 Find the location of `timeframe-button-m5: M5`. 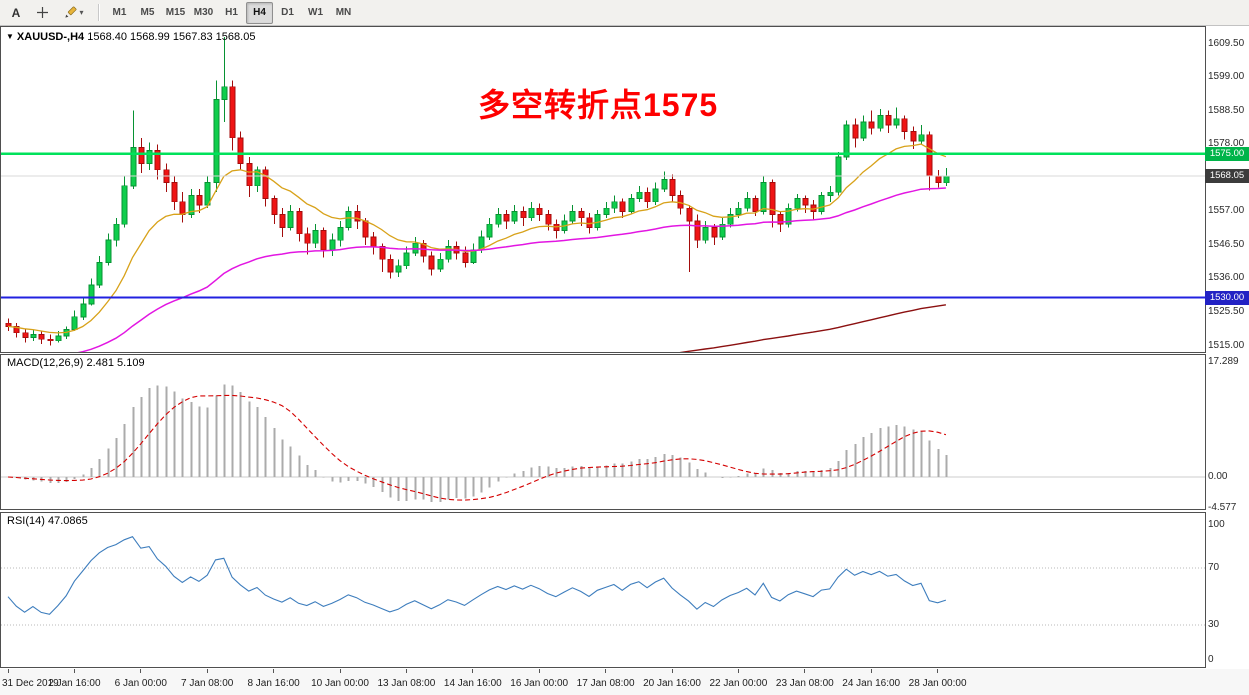

timeframe-button-m5: M5 is located at coordinates (147, 12).